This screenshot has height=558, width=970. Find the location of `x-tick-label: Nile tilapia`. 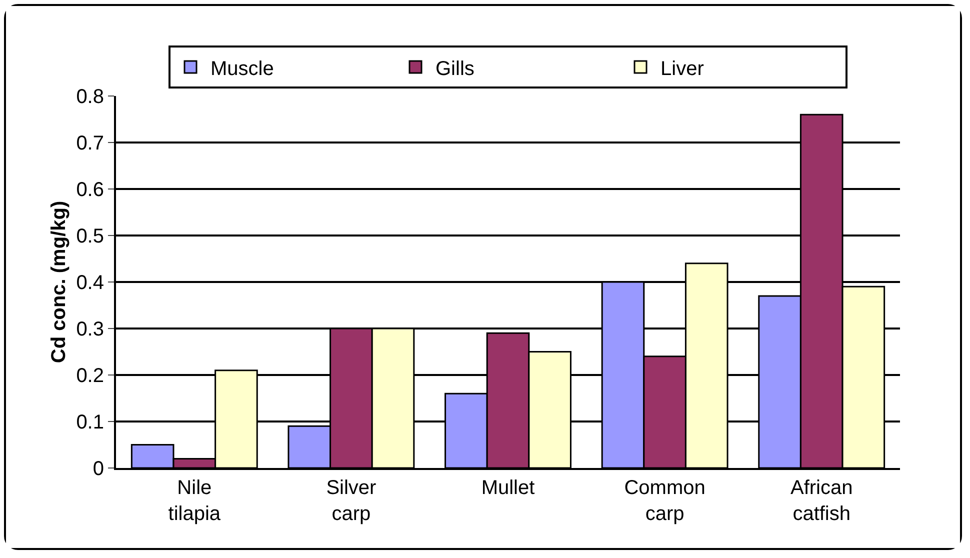

x-tick-label: Nile tilapia is located at coordinates (195, 501).